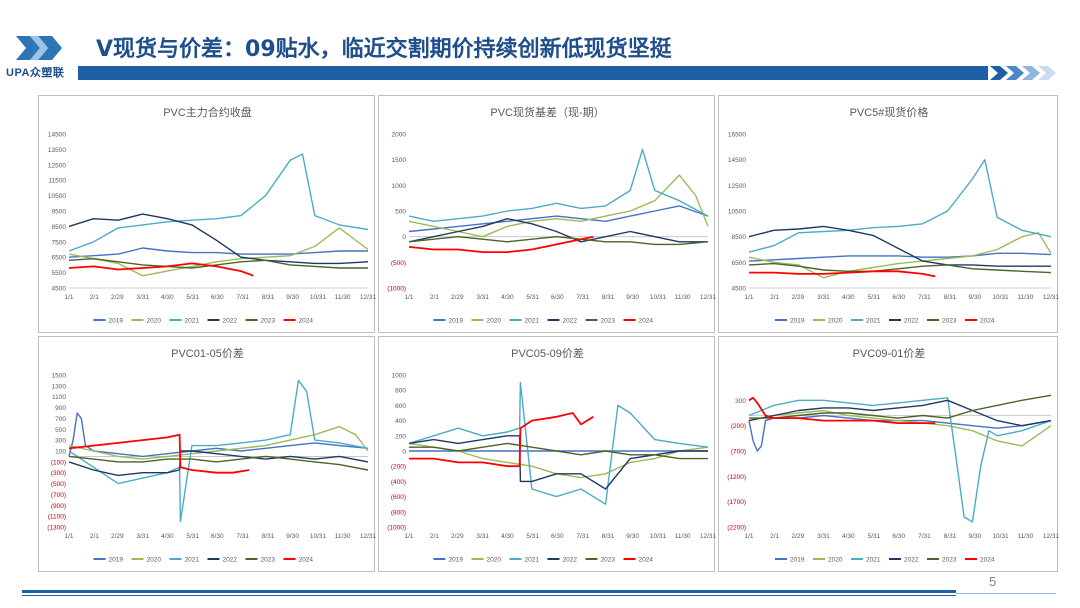 Image resolution: width=1080 pixels, height=608 pixels. What do you see at coordinates (398, 482) in the screenshot?
I see `y-tick-label: (400)` at bounding box center [398, 482].